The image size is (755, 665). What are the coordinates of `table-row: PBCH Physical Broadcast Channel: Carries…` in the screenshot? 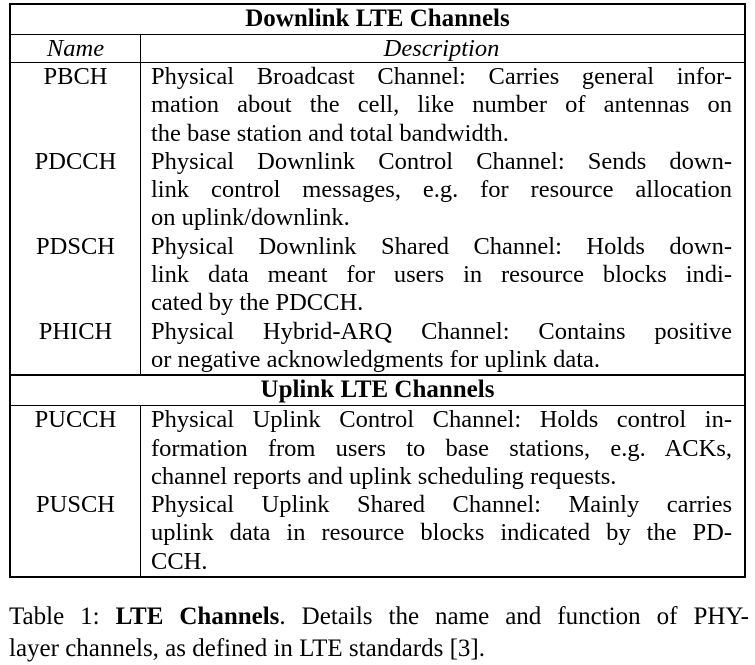 It's located at (377, 105).